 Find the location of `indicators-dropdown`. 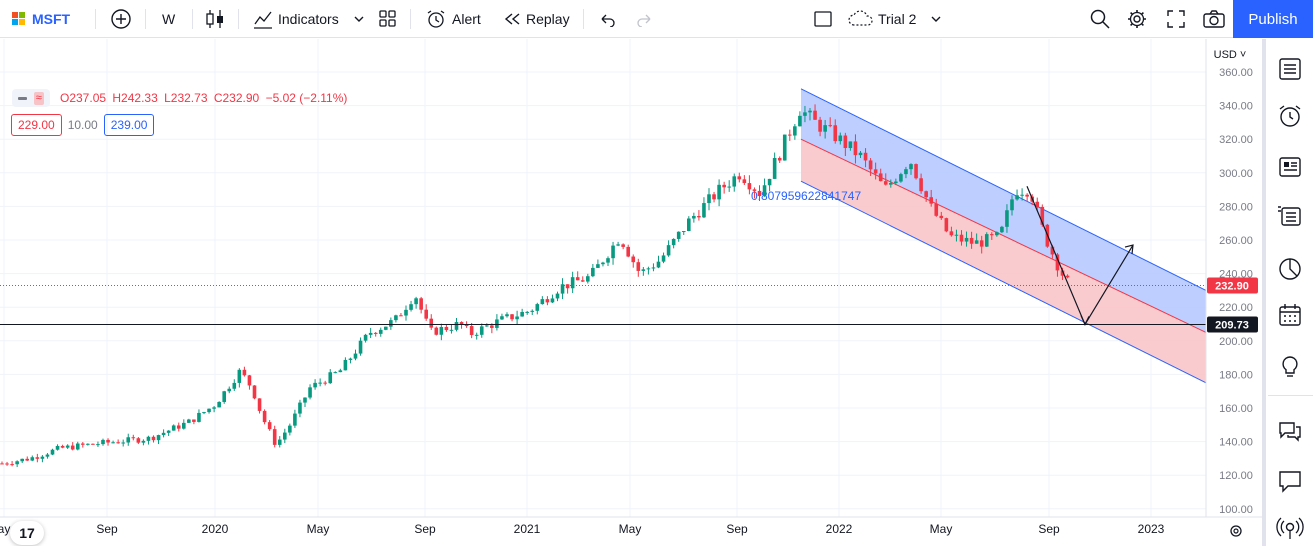

indicators-dropdown is located at coordinates (359, 19).